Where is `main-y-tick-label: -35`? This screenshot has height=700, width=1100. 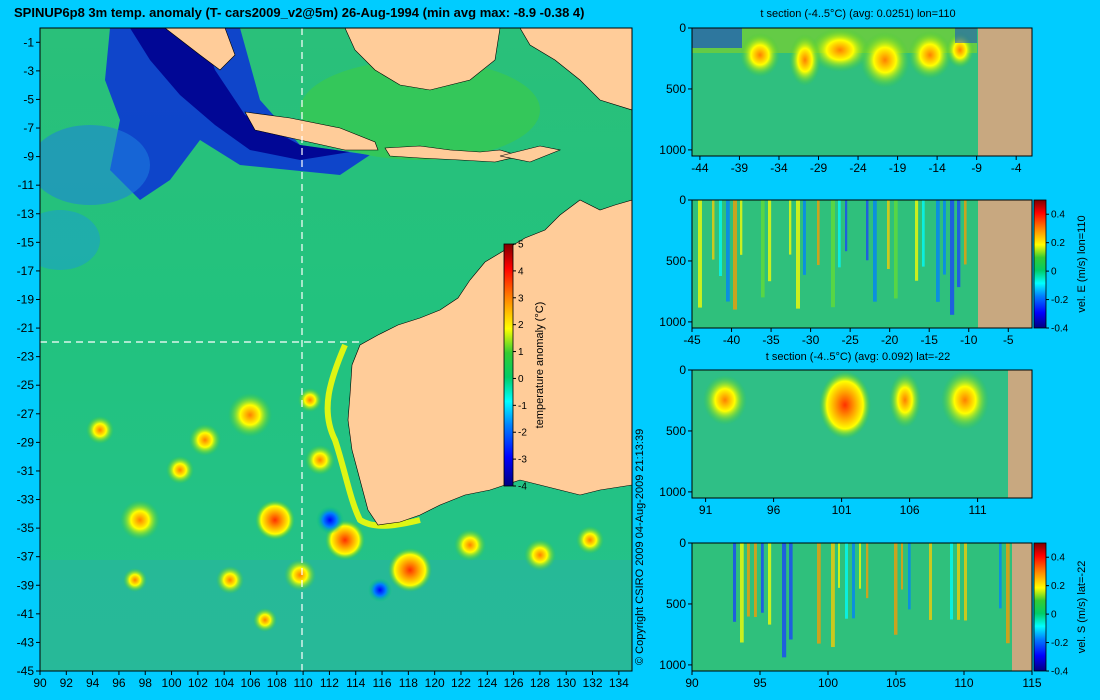 main-y-tick-label: -35 is located at coordinates (26, 528).